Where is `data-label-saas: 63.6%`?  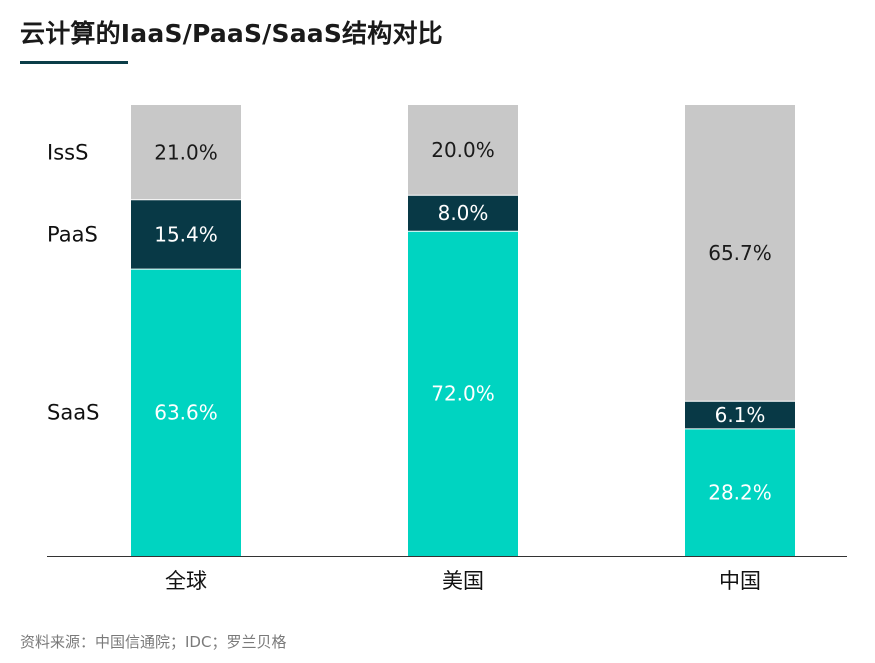 data-label-saas: 63.6% is located at coordinates (186, 413).